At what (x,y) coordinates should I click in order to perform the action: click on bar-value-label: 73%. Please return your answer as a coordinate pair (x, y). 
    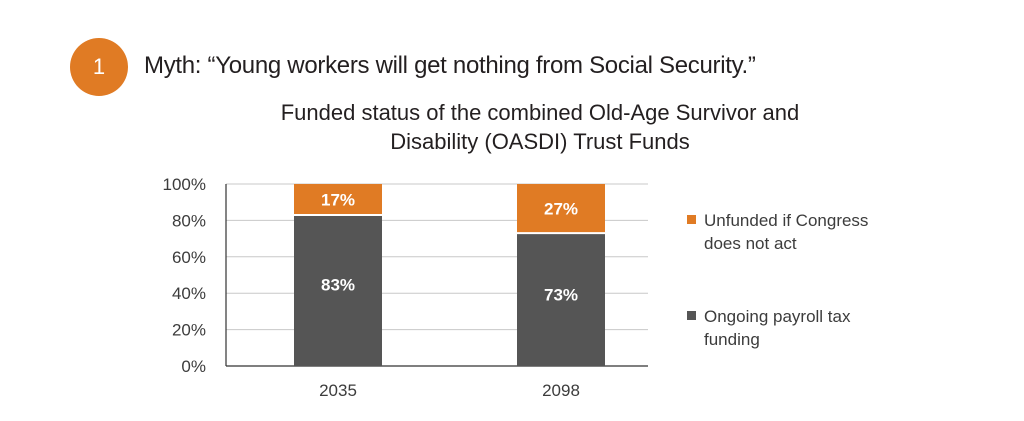
    Looking at the image, I should click on (561, 294).